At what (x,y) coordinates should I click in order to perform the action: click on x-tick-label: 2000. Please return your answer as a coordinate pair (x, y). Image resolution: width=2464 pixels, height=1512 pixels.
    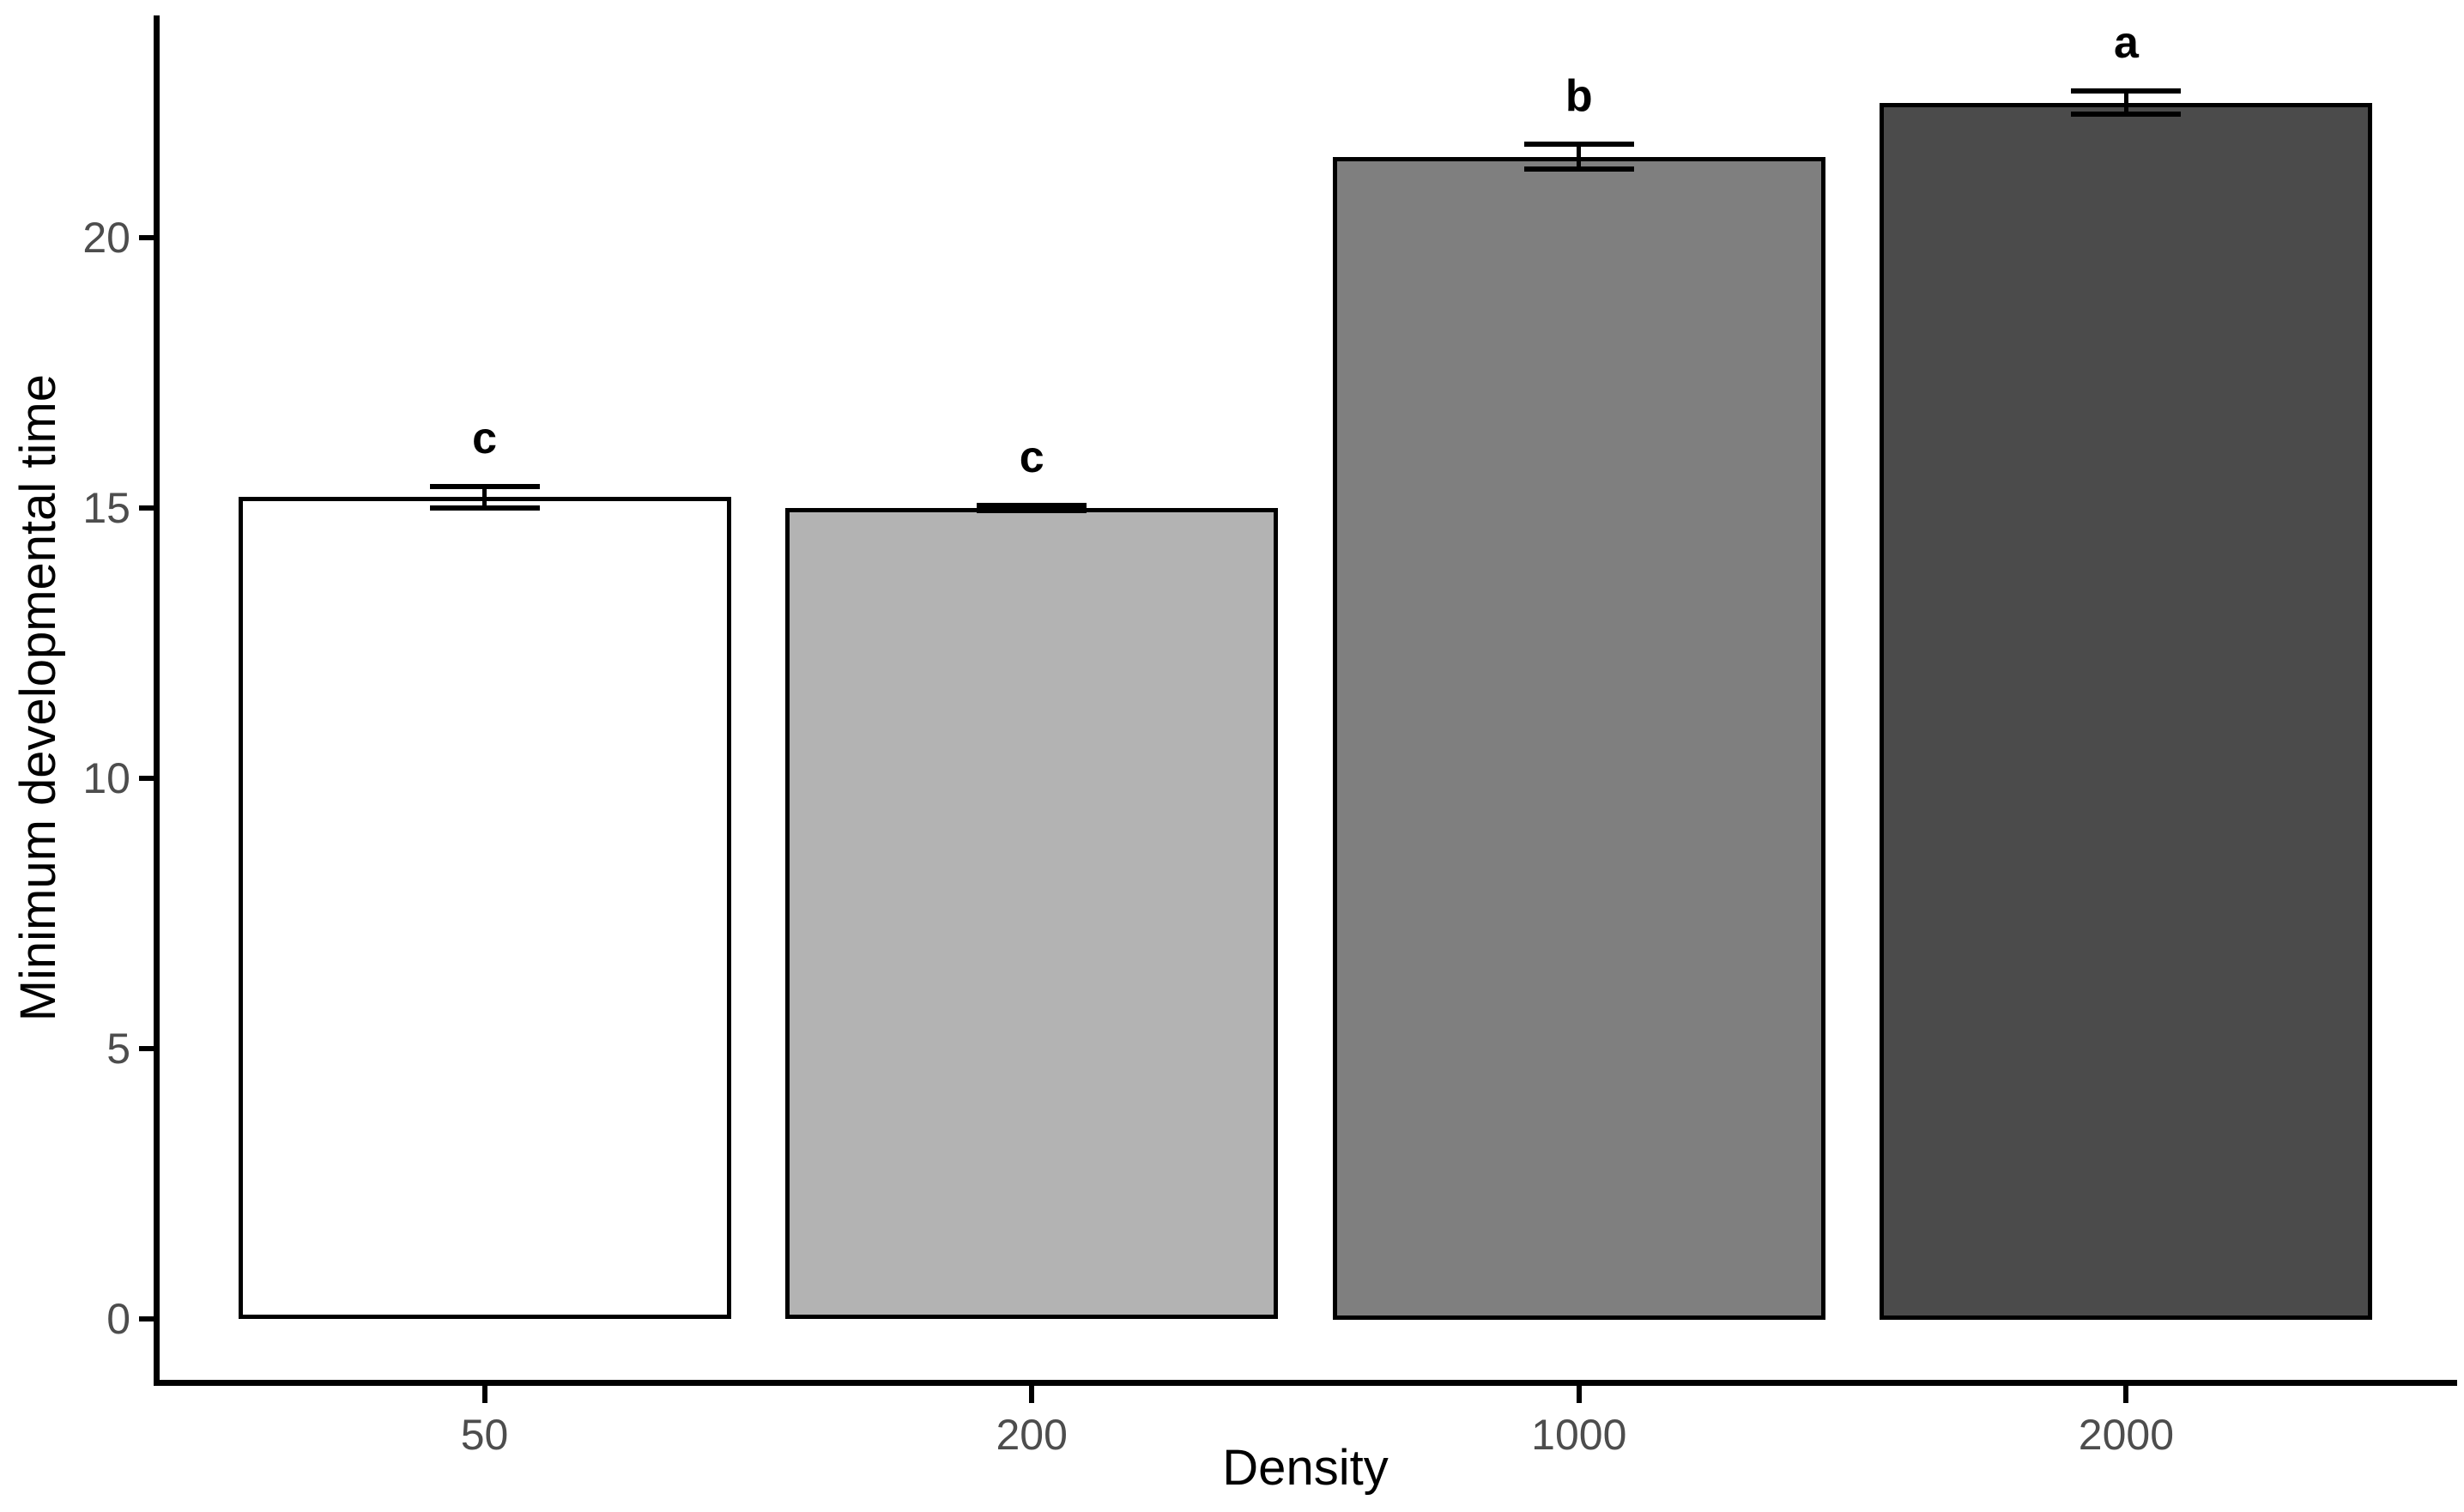
    Looking at the image, I should click on (2126, 1435).